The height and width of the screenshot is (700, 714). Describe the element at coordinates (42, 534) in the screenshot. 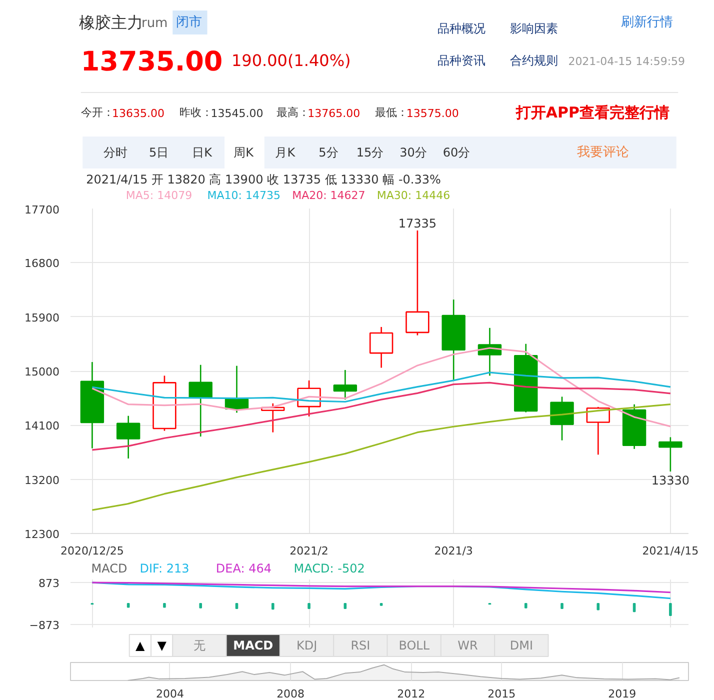

I see `y-tick-label: 12300` at that location.